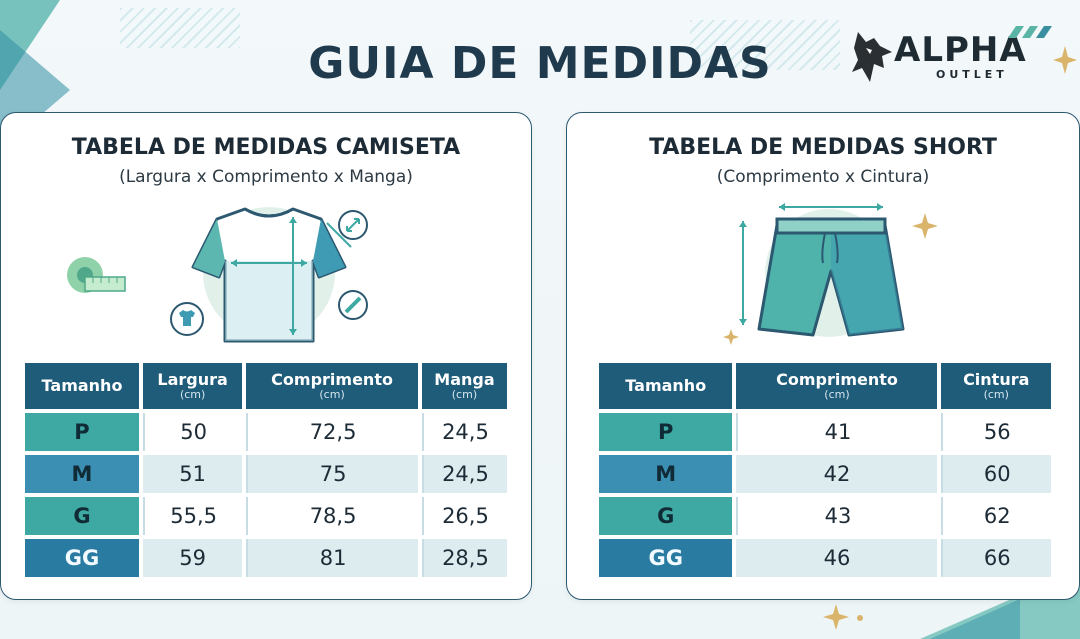  Describe the element at coordinates (180, 28) in the screenshot. I see `hatch-decoration` at that location.